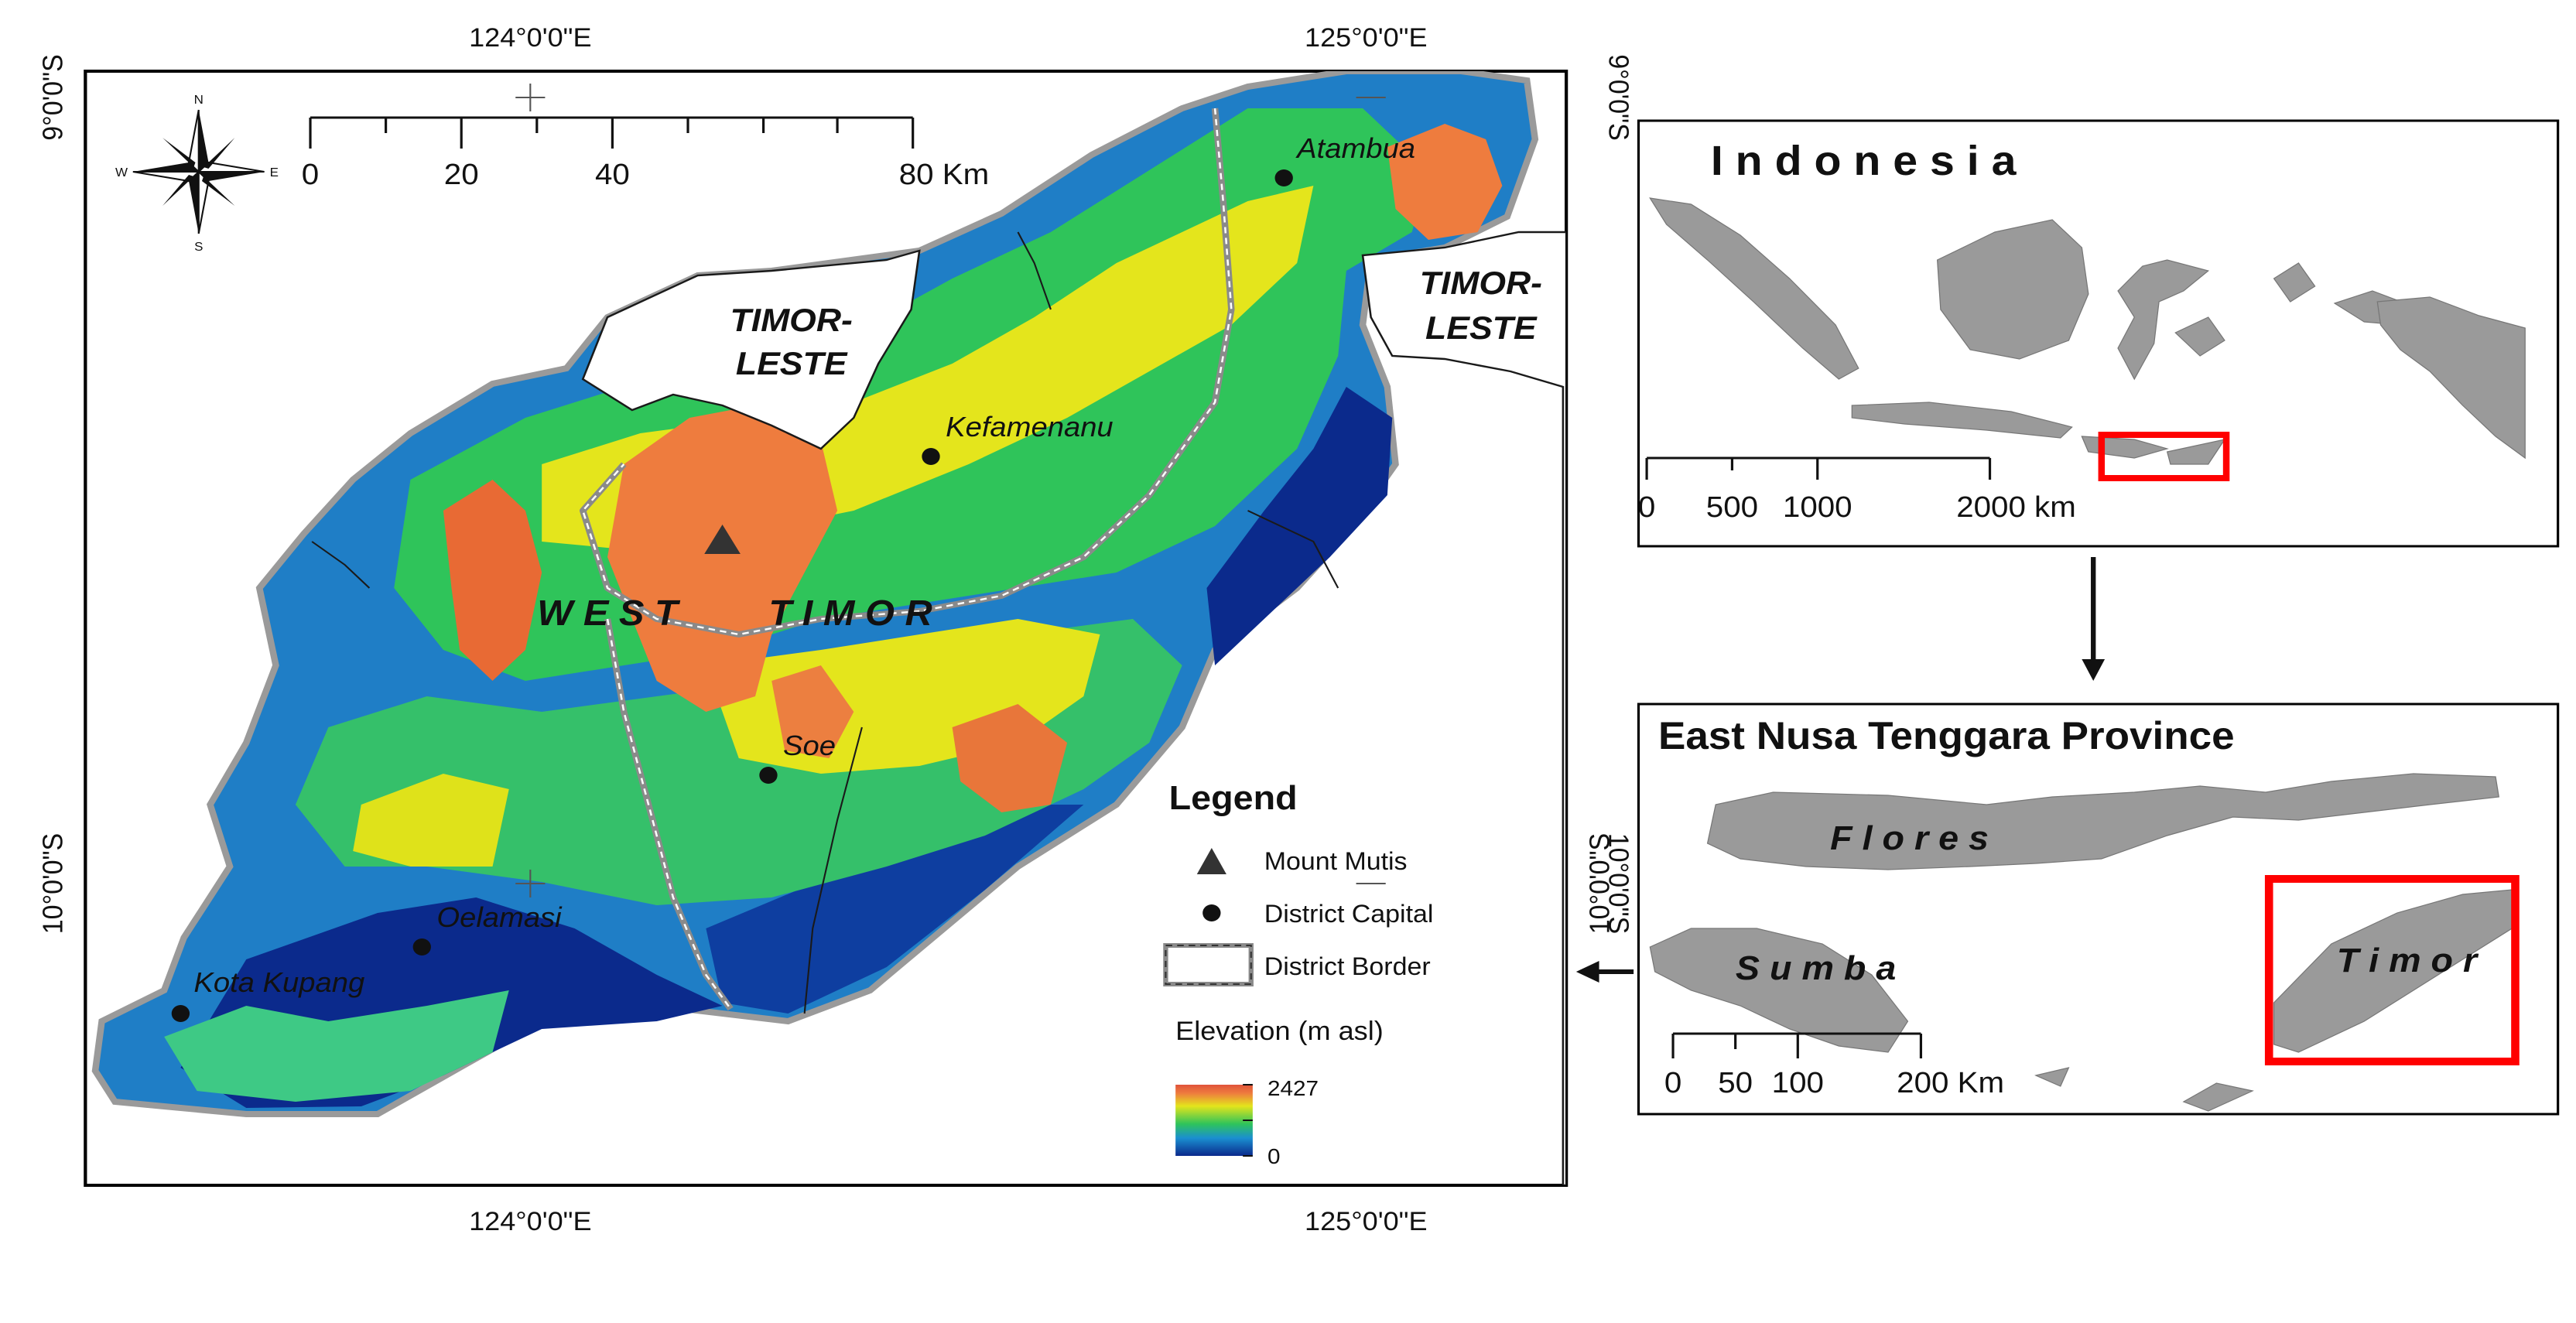 The height and width of the screenshot is (1323, 2576). Describe the element at coordinates (2098, 333) in the screenshot. I see `indonesia-inset: I n d o n e s i a 0 500 1000 2000 km` at that location.